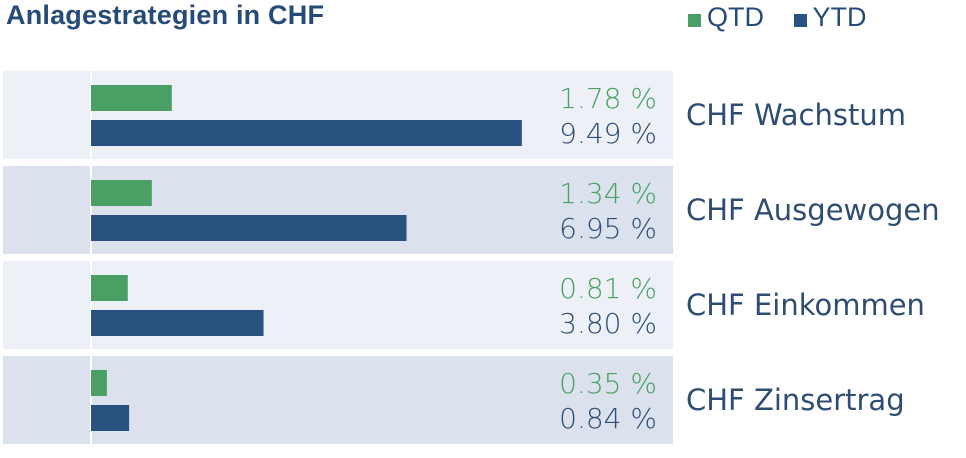  Describe the element at coordinates (813, 210) in the screenshot. I see `category-label: CHF Ausgewogen` at that location.